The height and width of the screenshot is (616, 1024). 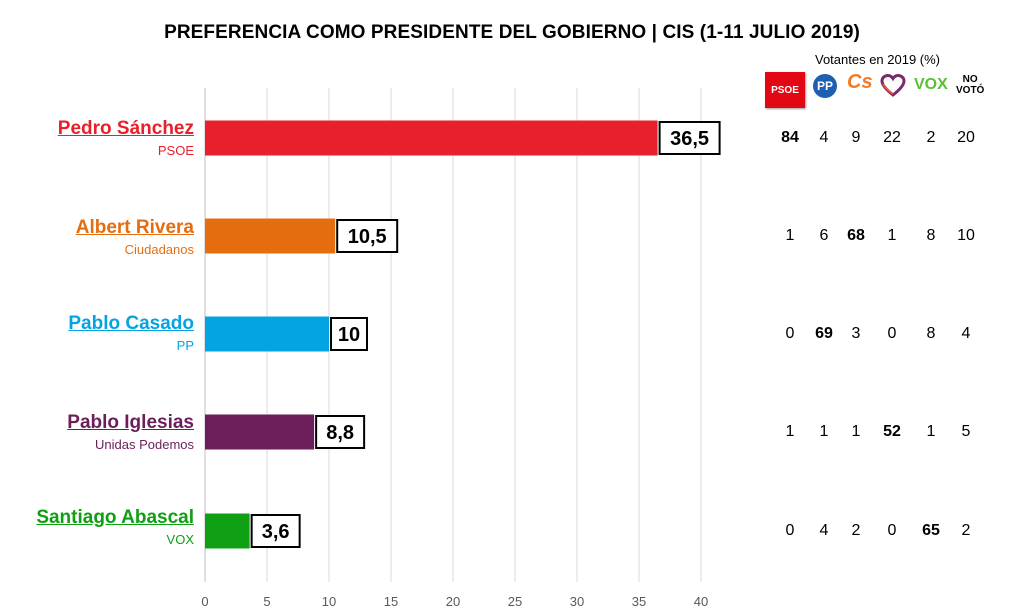 What do you see at coordinates (125, 128) in the screenshot?
I see `candidate-name: Pedro Sánchez` at bounding box center [125, 128].